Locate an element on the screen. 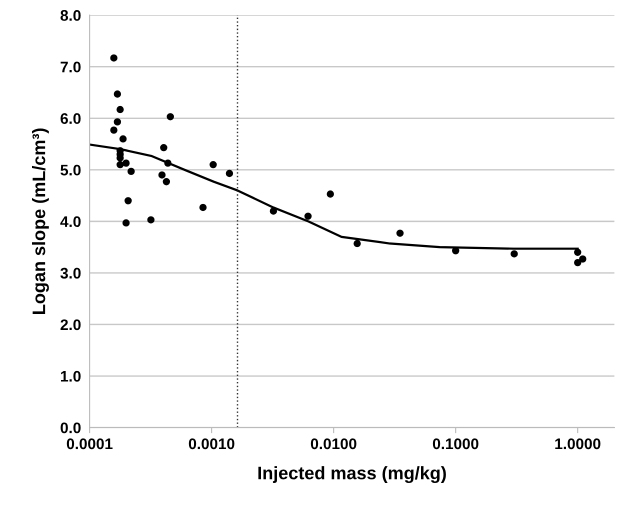 The height and width of the screenshot is (506, 640). y-tick-label: 4.0 is located at coordinates (70, 222).